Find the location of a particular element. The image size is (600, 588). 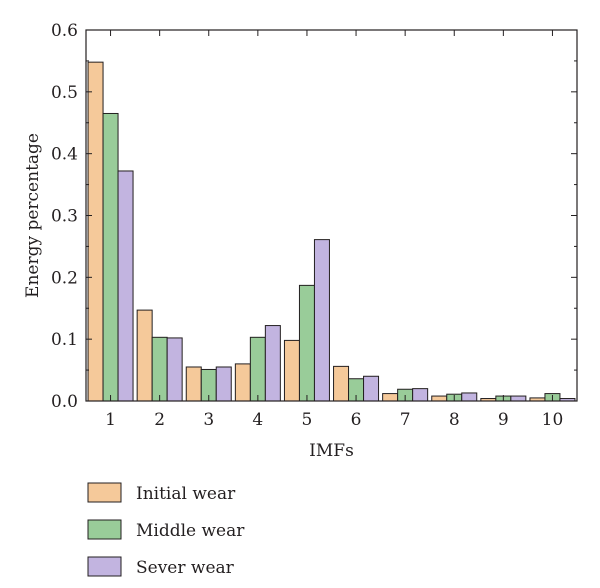

y-tick-label: 0.2 is located at coordinates (64, 278).